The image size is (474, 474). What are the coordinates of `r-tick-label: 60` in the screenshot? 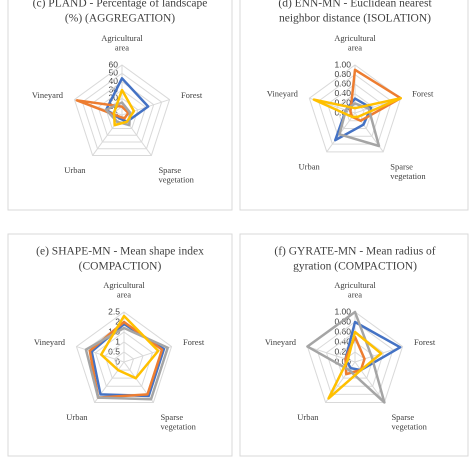 It's located at (114, 64).